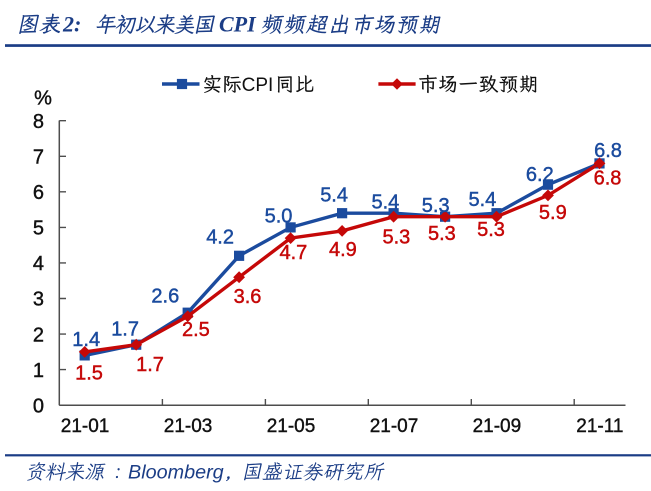 The height and width of the screenshot is (491, 651). What do you see at coordinates (220, 238) in the screenshot?
I see `svg-text: 4.2` at bounding box center [220, 238].